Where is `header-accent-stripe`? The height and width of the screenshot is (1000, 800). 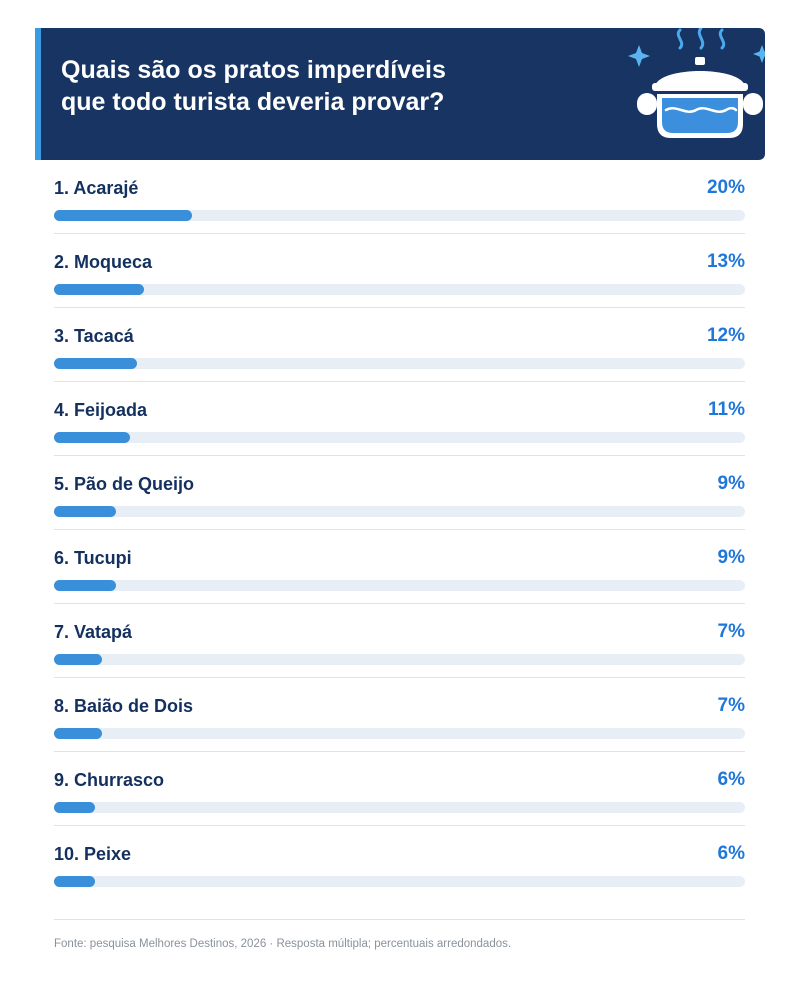 header-accent-stripe is located at coordinates (38, 94).